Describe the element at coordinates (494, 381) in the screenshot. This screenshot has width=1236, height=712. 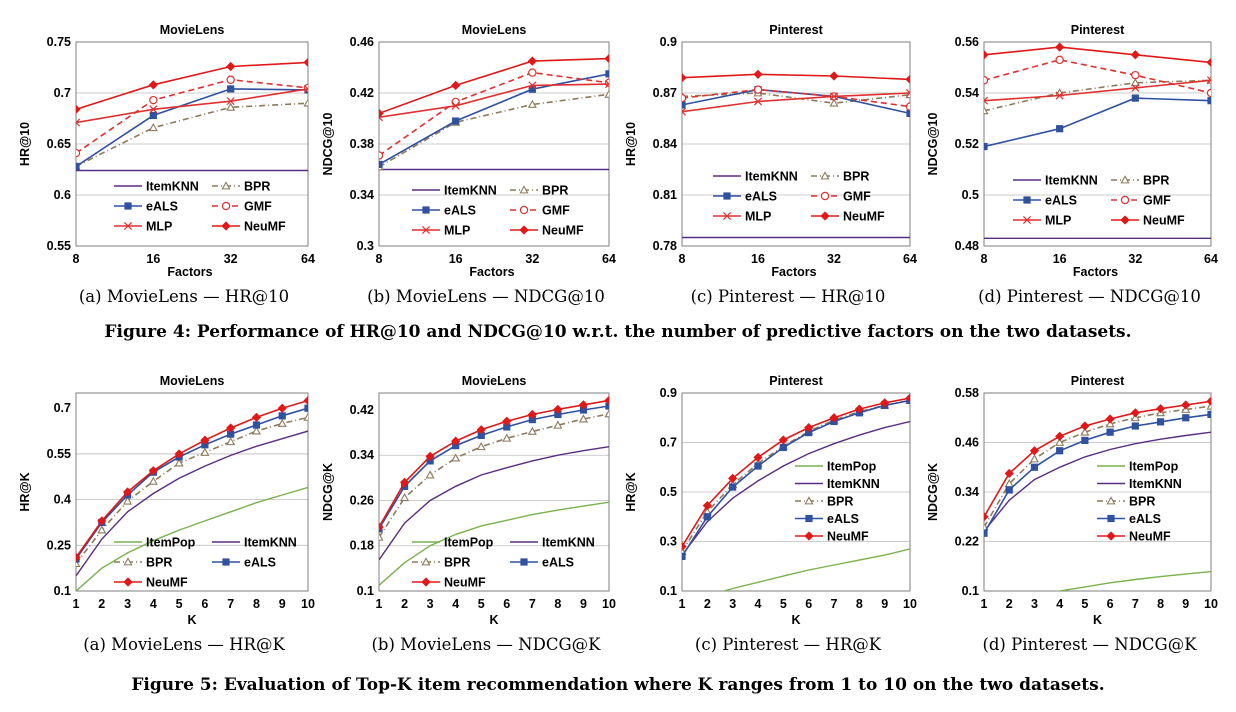
I see `chart-title: MovieLens` at that location.